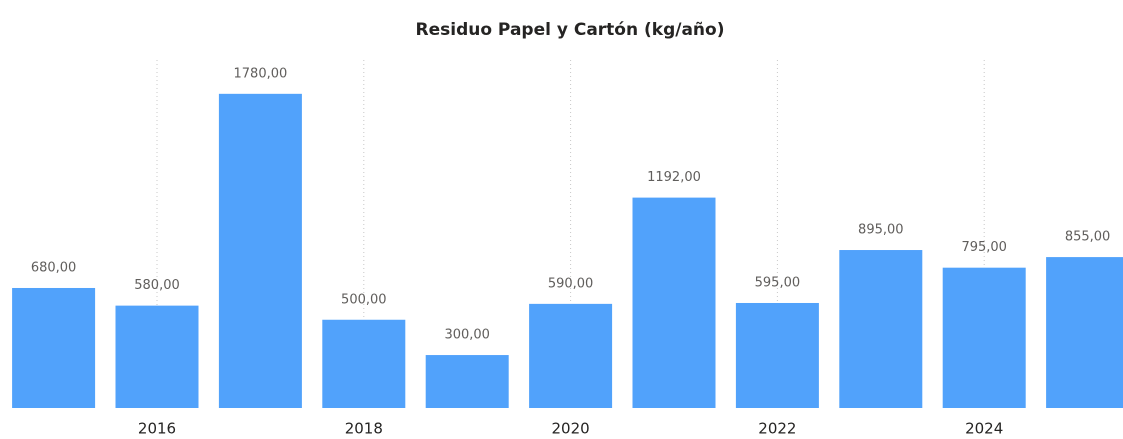  I want to click on value-label: 1780,00, so click(261, 73).